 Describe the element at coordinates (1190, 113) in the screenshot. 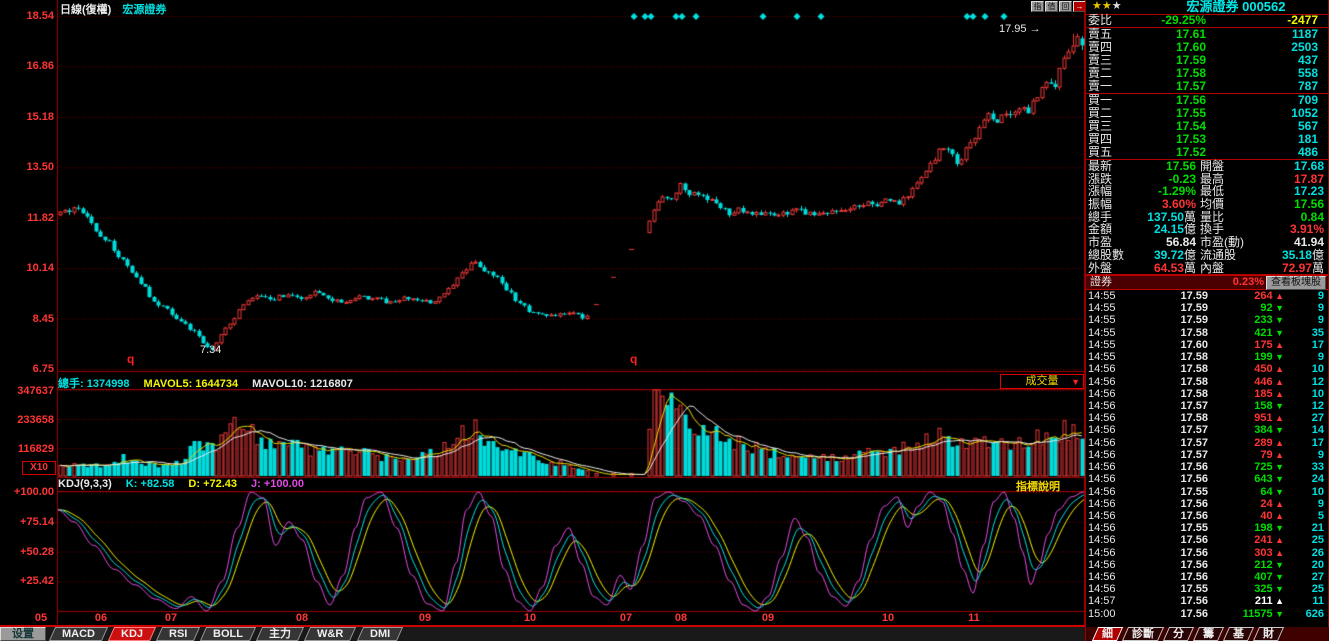

I see `bid-price: 17.55` at that location.